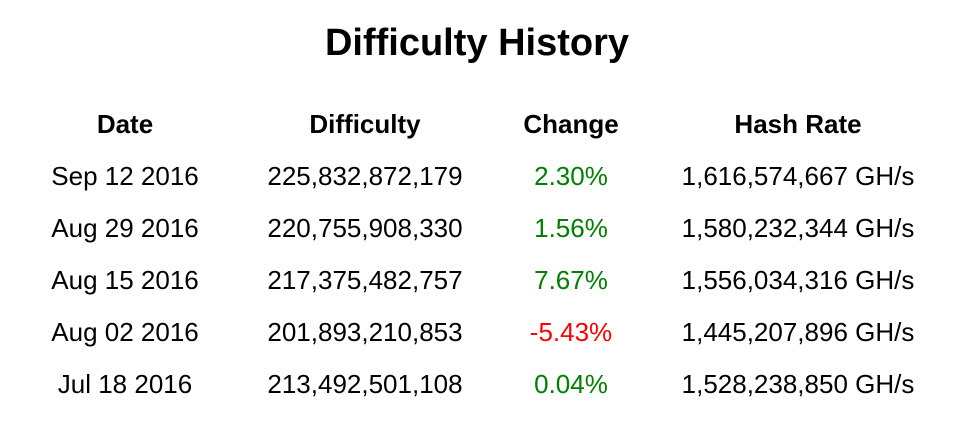  Describe the element at coordinates (125, 331) in the screenshot. I see `date-cell: Aug 02 2016` at that location.